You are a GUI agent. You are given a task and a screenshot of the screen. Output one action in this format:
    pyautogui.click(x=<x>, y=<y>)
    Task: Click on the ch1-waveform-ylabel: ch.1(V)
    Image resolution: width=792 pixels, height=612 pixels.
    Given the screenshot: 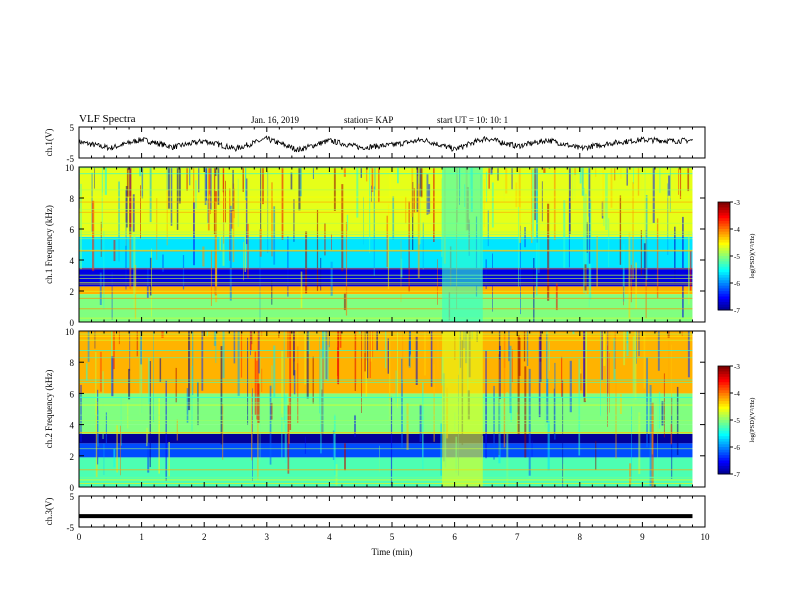 What is the action you would take?
    pyautogui.click(x=49, y=143)
    